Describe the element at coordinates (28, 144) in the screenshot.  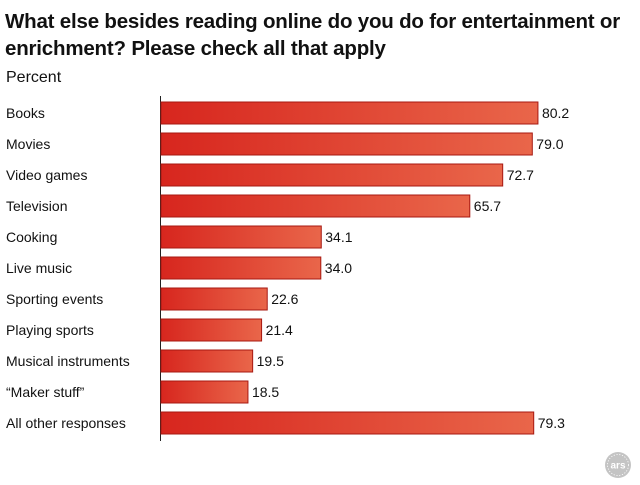
I see `category-label: Movies` at that location.